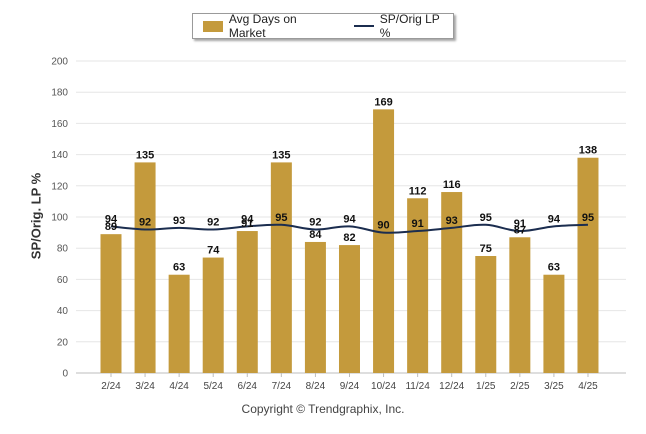 This screenshot has width=646, height=434. I want to click on legend-bar-label: Avg Days on Market, so click(262, 26).